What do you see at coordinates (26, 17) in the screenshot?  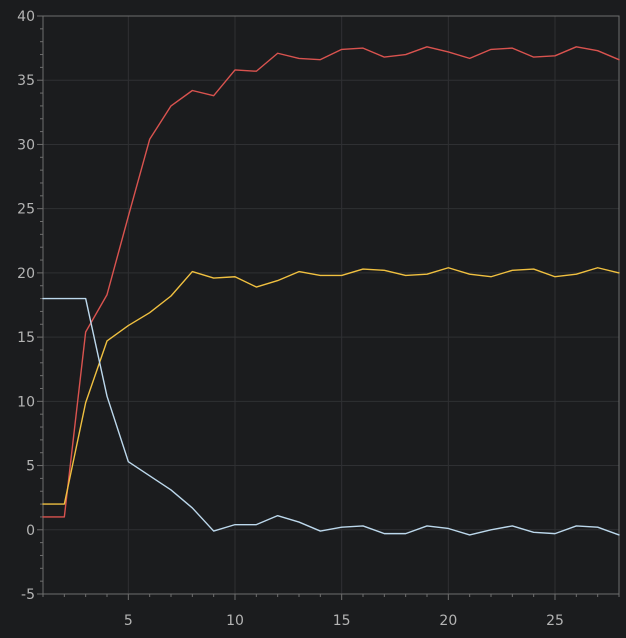 I see `y-tick-label: 40` at bounding box center [26, 17].